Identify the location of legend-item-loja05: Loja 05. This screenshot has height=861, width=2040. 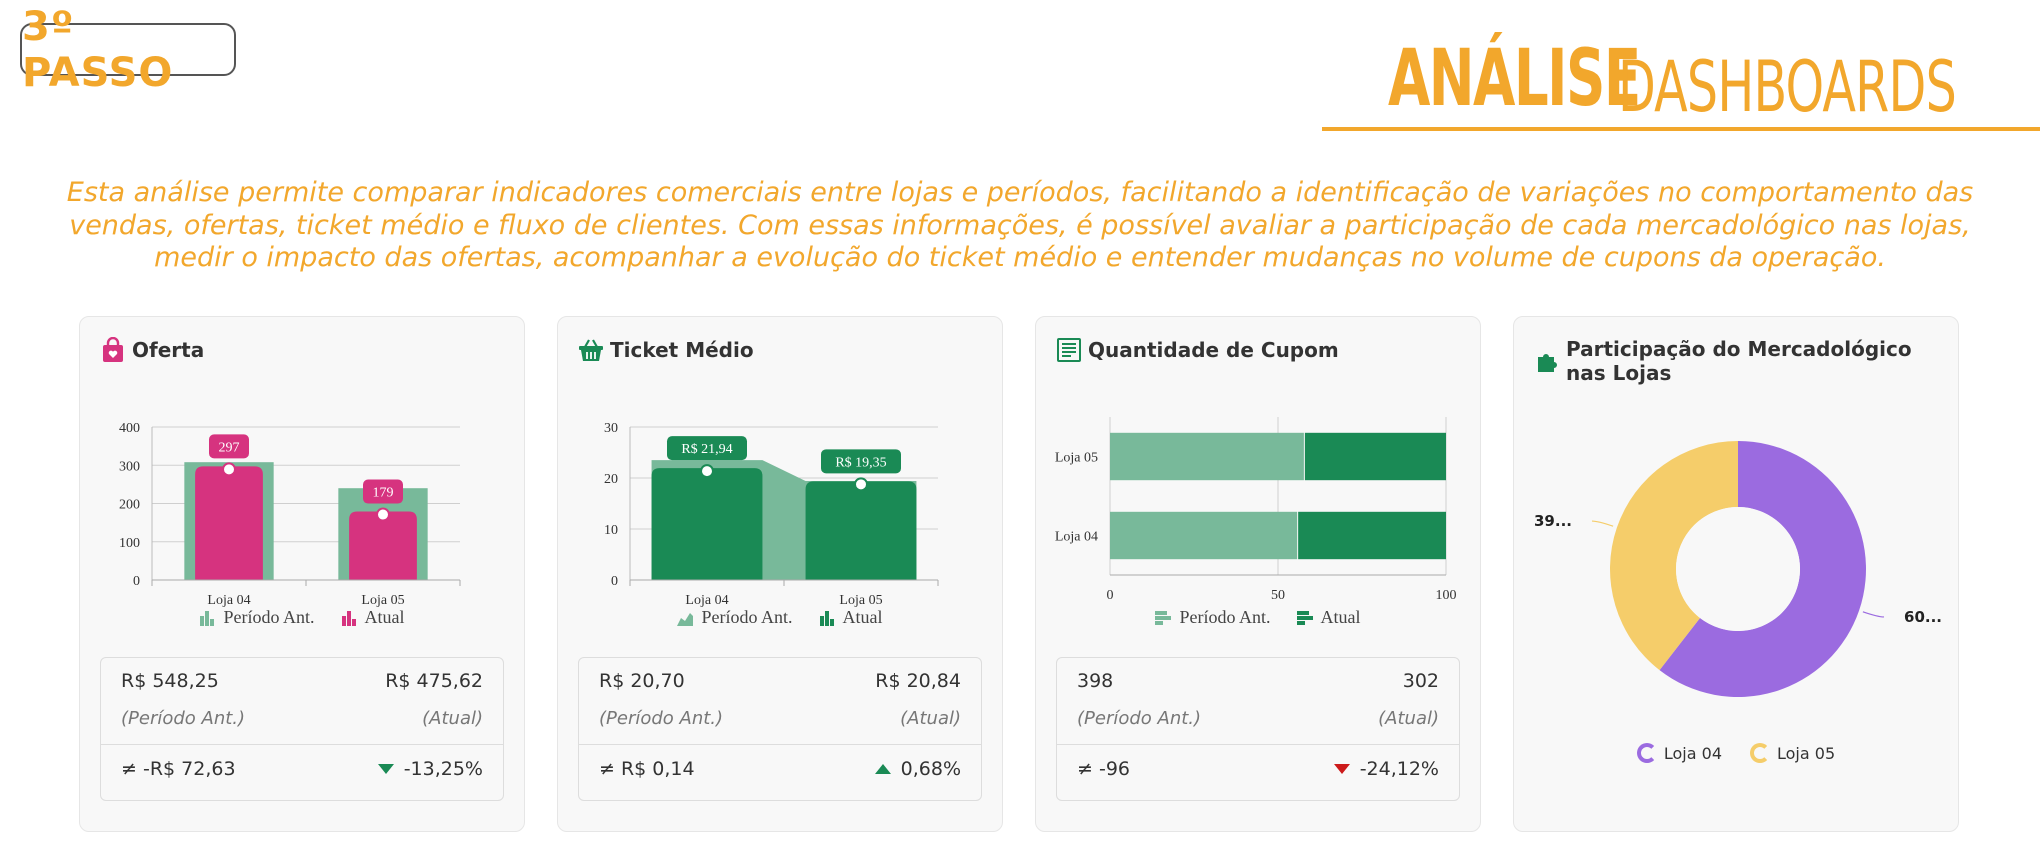
(1792, 753).